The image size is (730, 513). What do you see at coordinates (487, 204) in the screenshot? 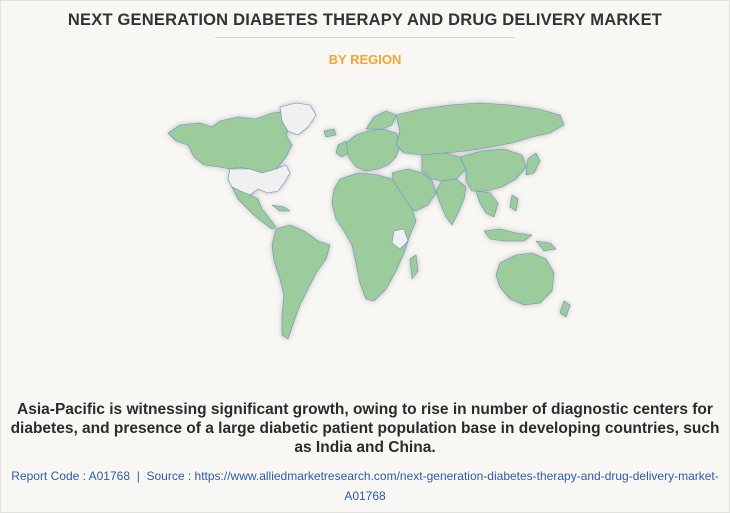
I see `southeast-asia-region` at bounding box center [487, 204].